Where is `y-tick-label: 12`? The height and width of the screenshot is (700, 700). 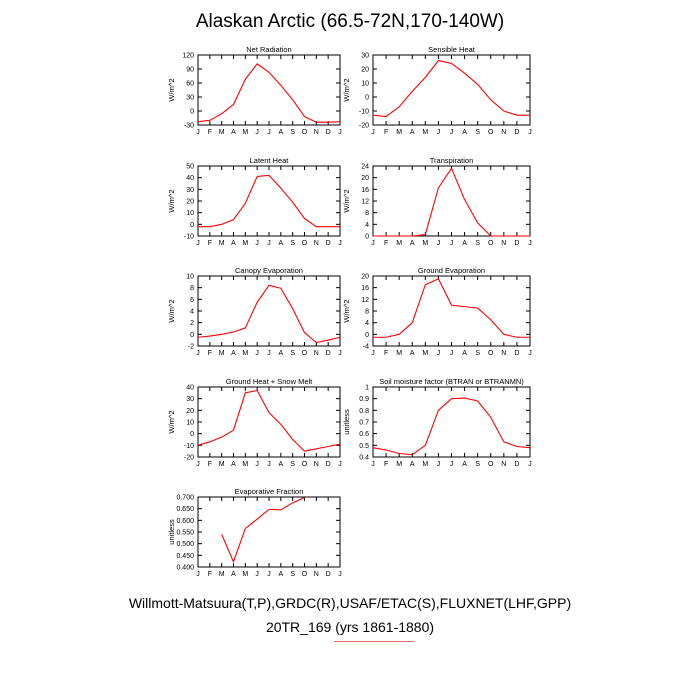 y-tick-label: 12 is located at coordinates (365, 300).